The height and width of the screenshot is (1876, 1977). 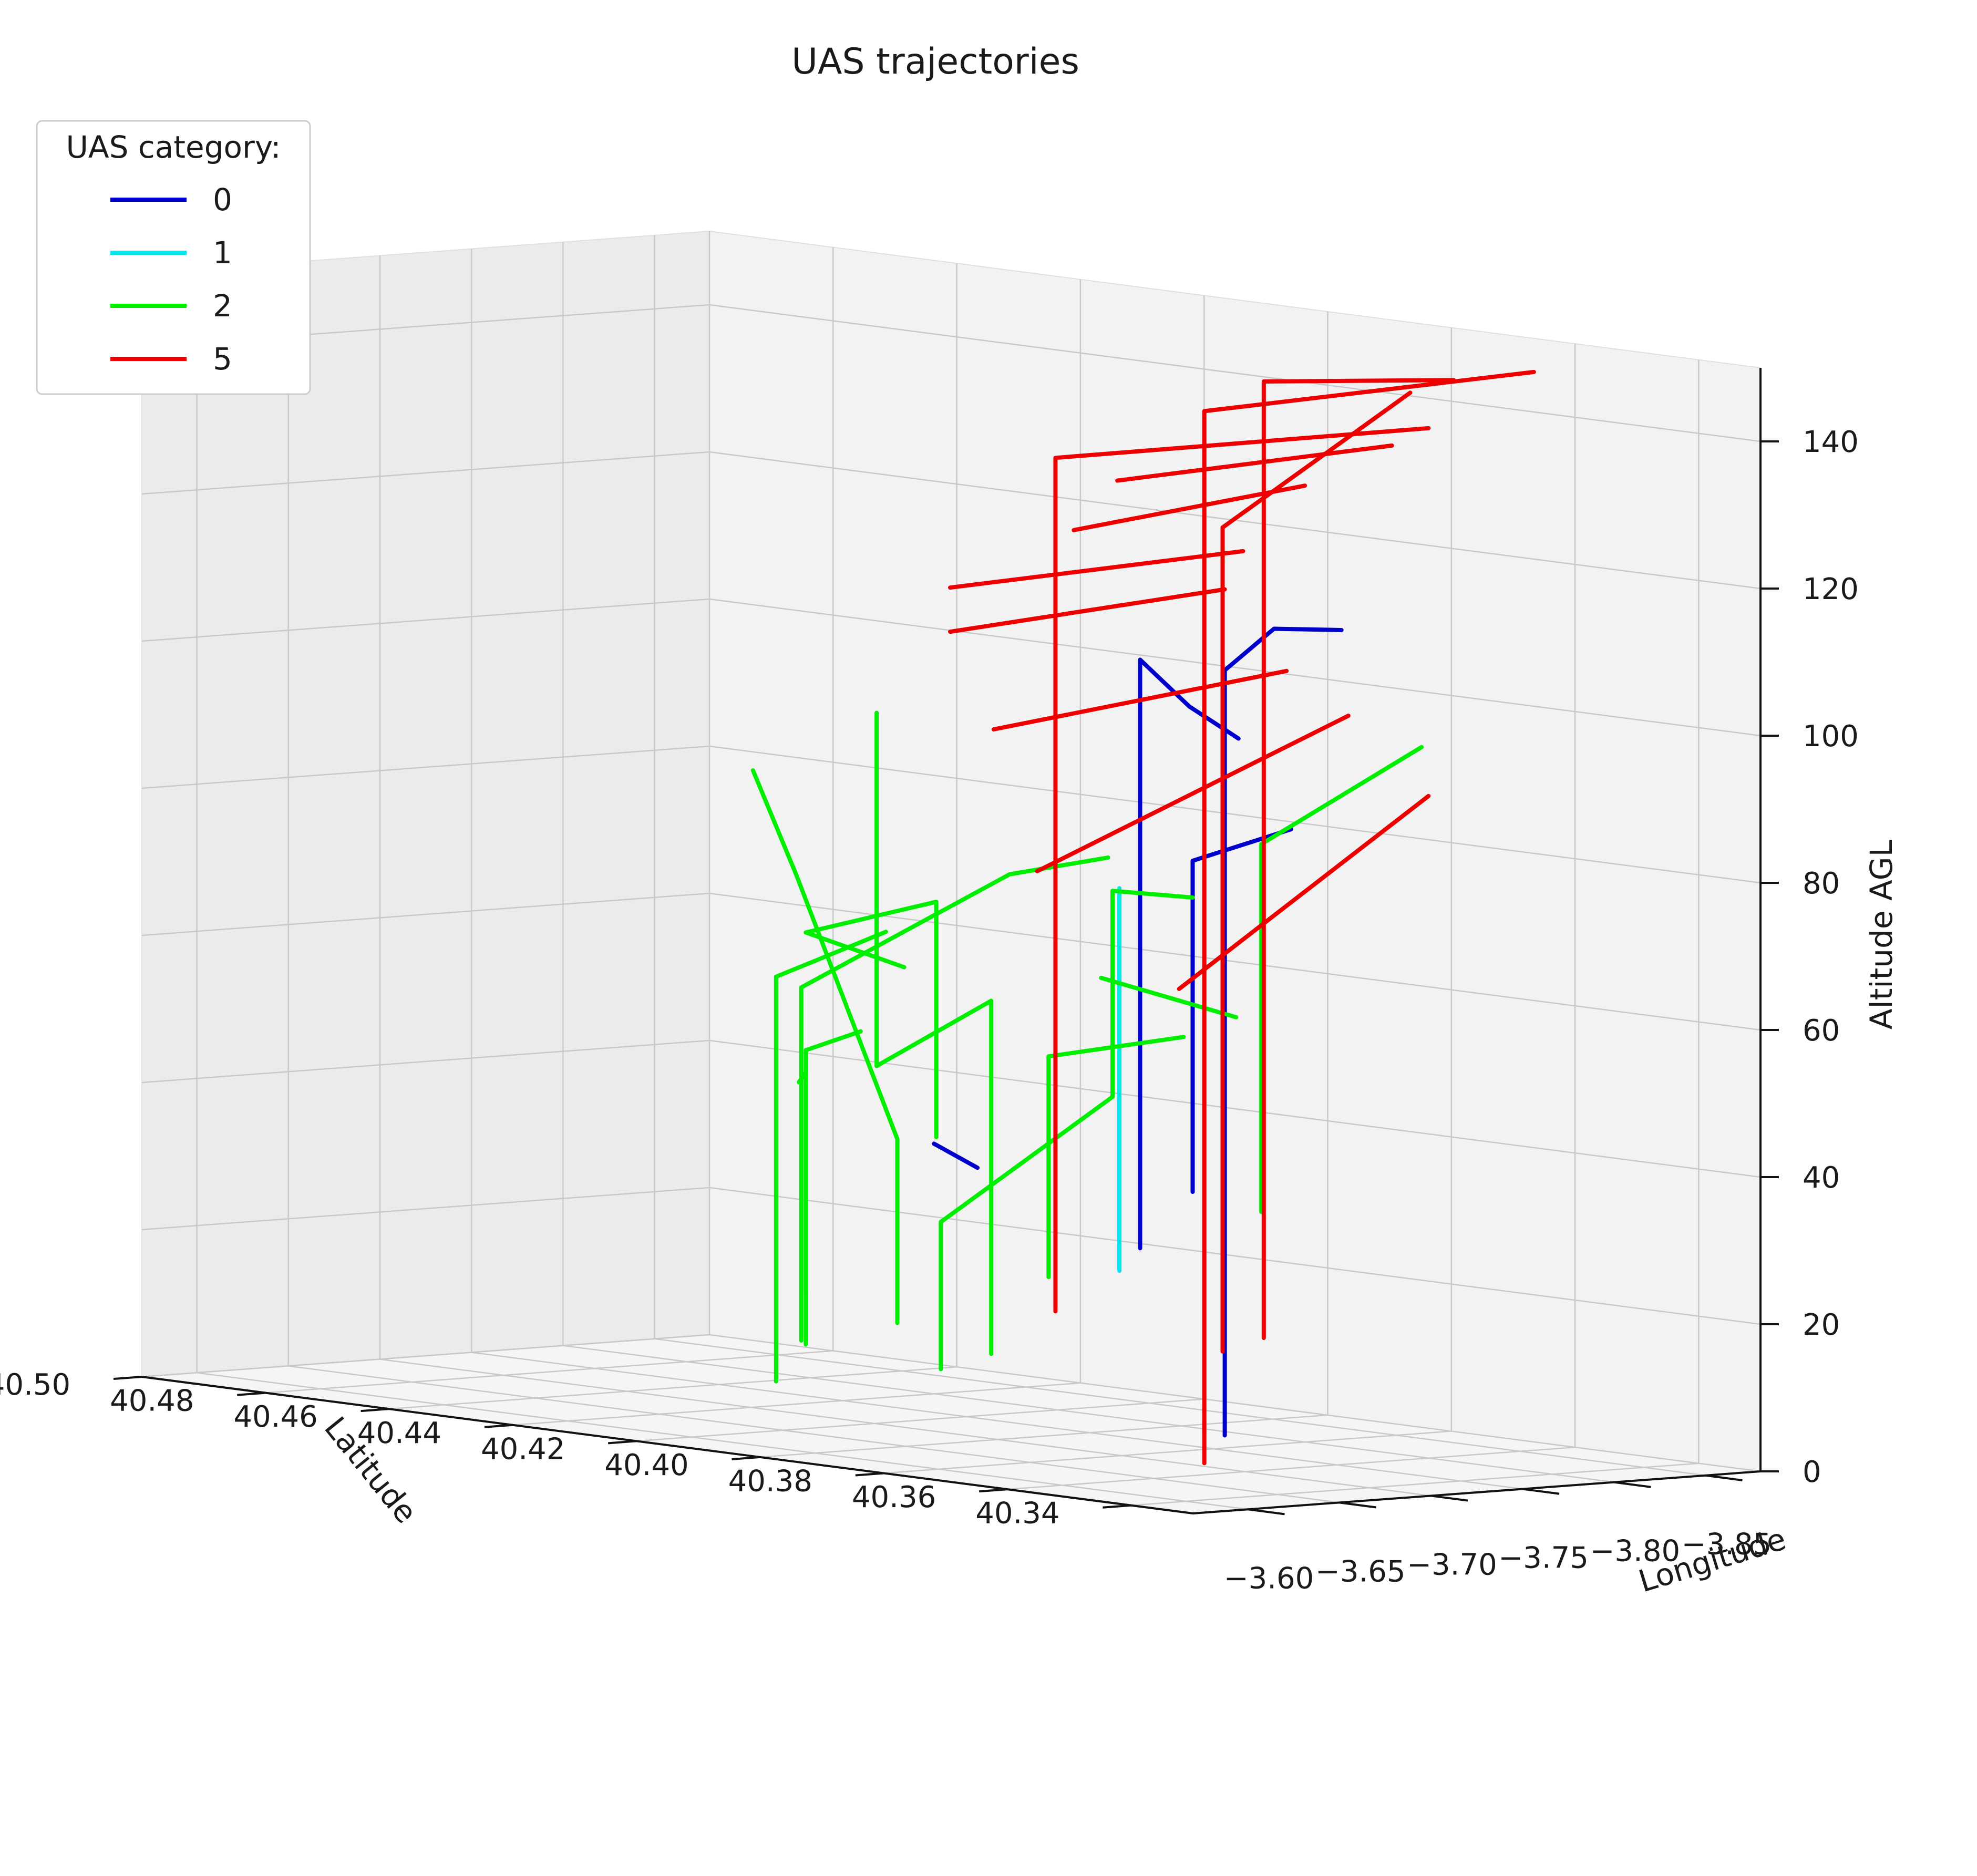 What do you see at coordinates (1635, 1552) in the screenshot?
I see `longitude-tick-label: −3.80` at bounding box center [1635, 1552].